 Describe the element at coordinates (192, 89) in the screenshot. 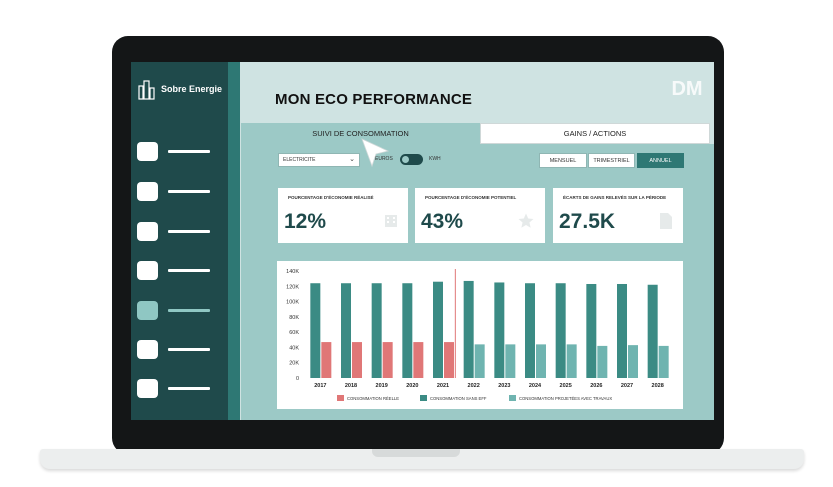

I see `brand-name: Sobre Energie` at that location.